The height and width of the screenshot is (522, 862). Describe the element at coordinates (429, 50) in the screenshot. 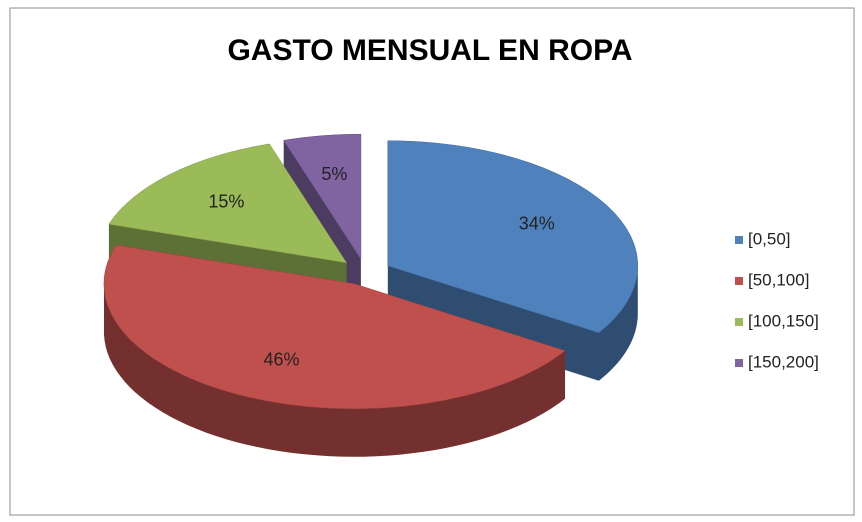

I see `chart-title: GASTO MENSUAL EN ROPA` at that location.